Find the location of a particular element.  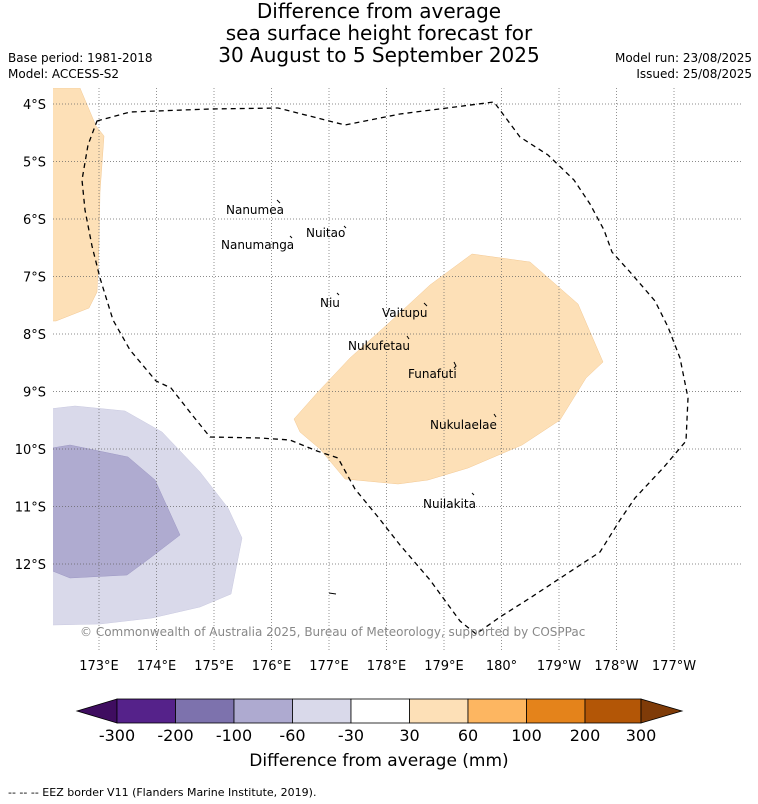

lon-label-177e: 177°E is located at coordinates (329, 666).